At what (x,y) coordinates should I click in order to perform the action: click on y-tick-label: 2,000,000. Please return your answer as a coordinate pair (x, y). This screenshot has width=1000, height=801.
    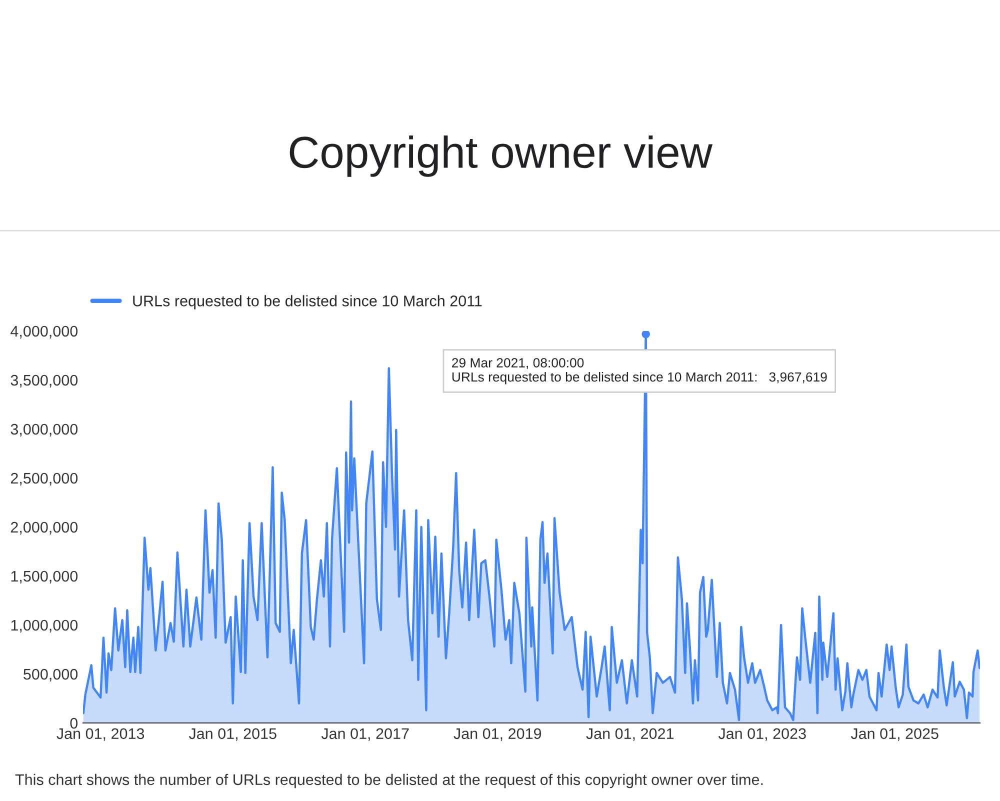
    Looking at the image, I should click on (44, 528).